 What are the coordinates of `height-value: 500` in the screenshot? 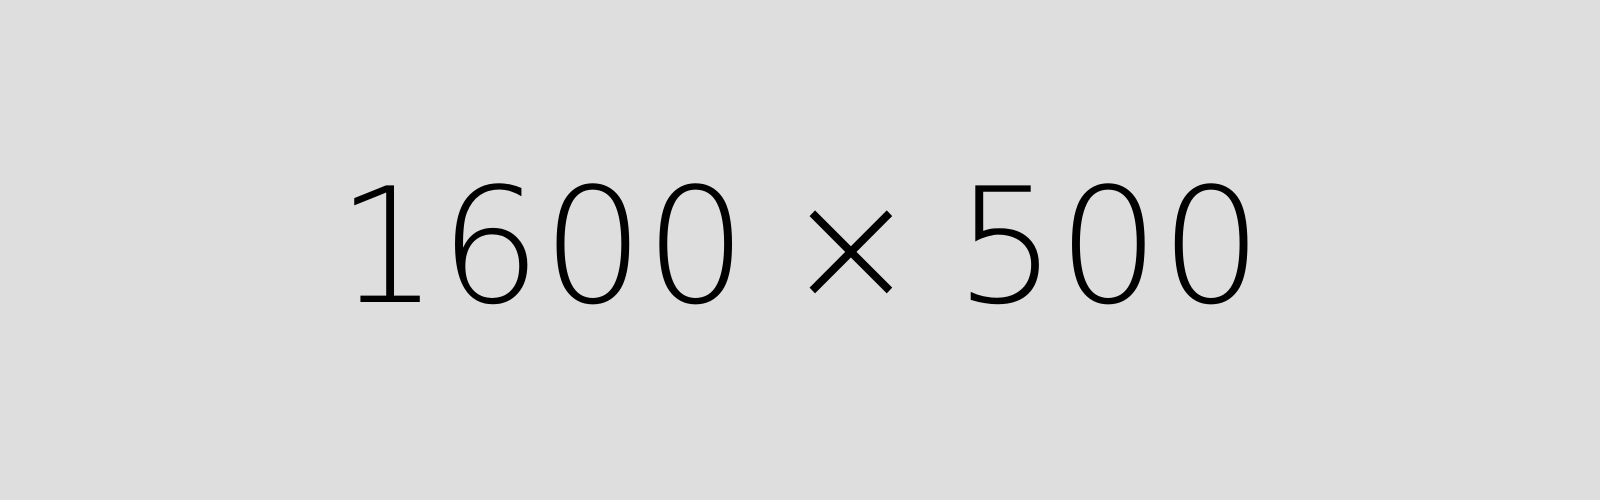 It's located at (1109, 246).